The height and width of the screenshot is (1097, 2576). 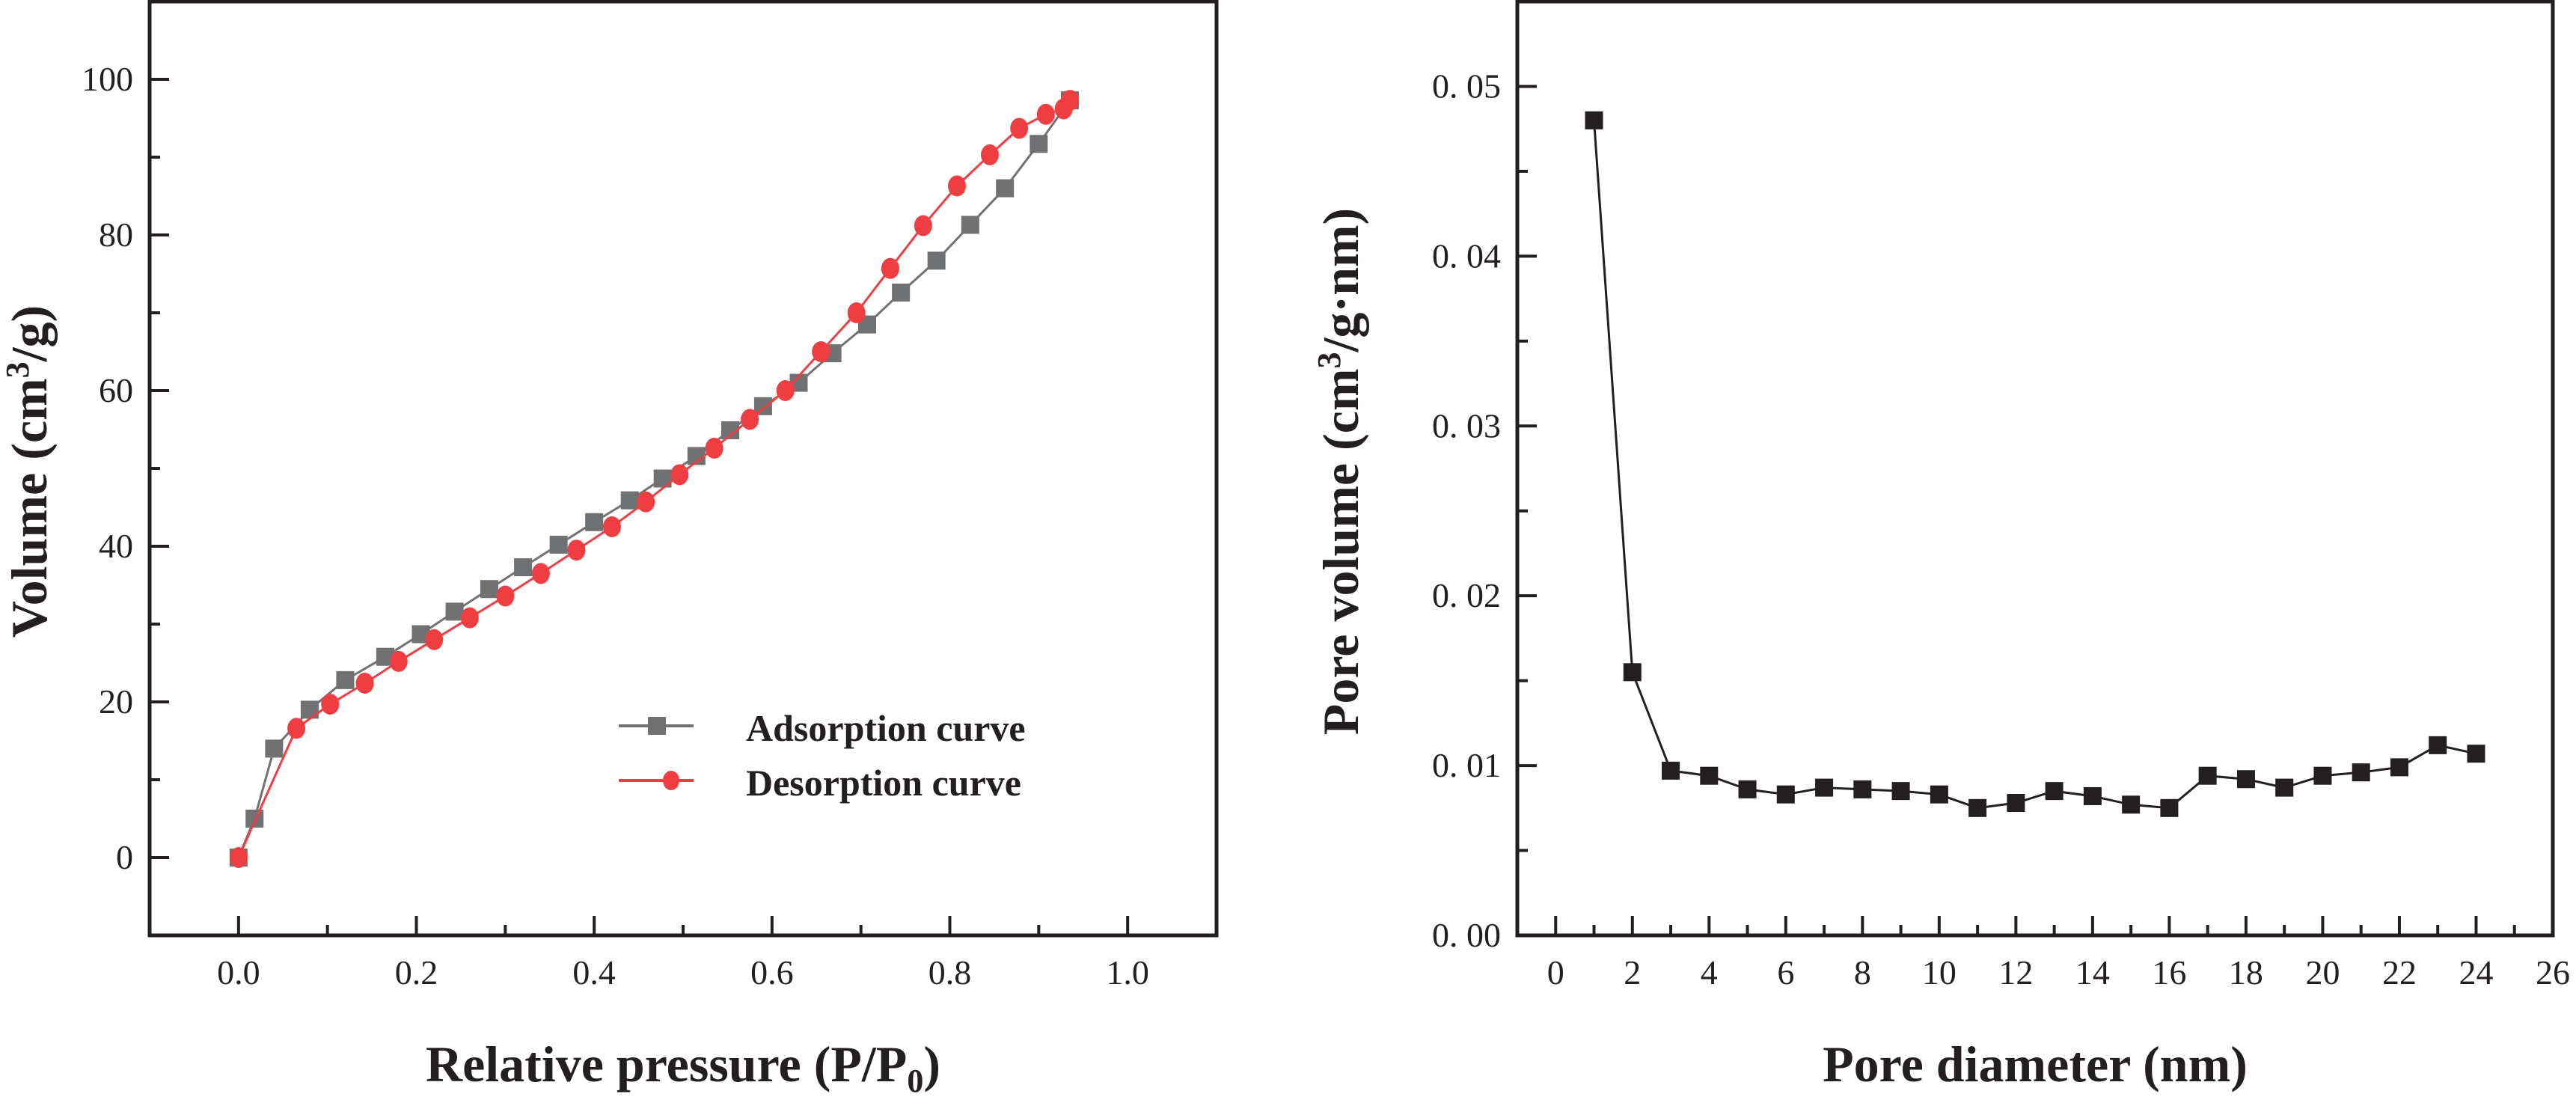 I want to click on x-tick-label: 0.0, so click(x=238, y=972).